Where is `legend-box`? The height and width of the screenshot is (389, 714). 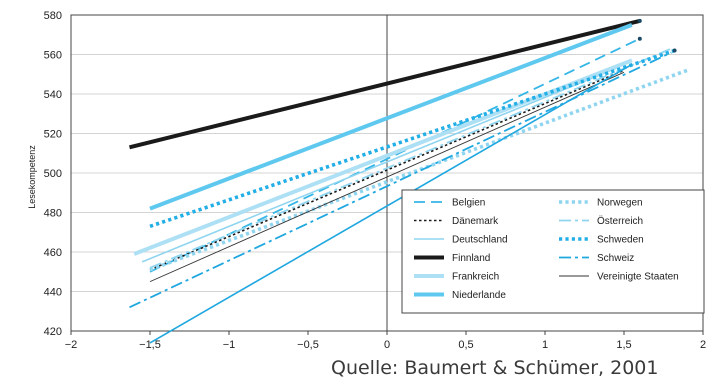 legend-box is located at coordinates (553, 251).